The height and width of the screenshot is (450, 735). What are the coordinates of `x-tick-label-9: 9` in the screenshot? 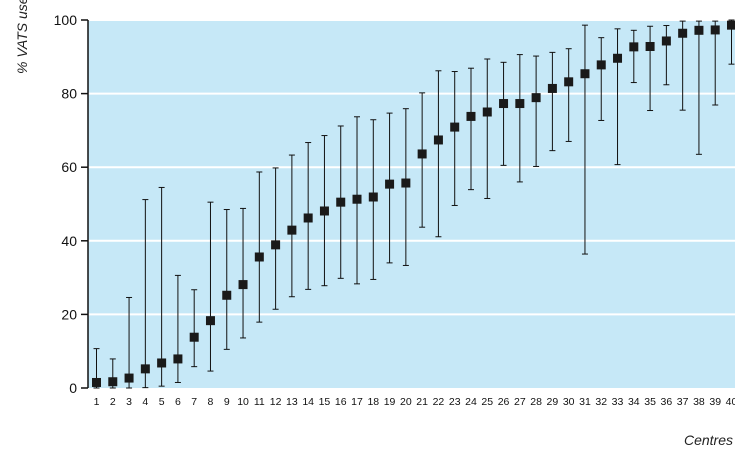 It's located at (227, 402).